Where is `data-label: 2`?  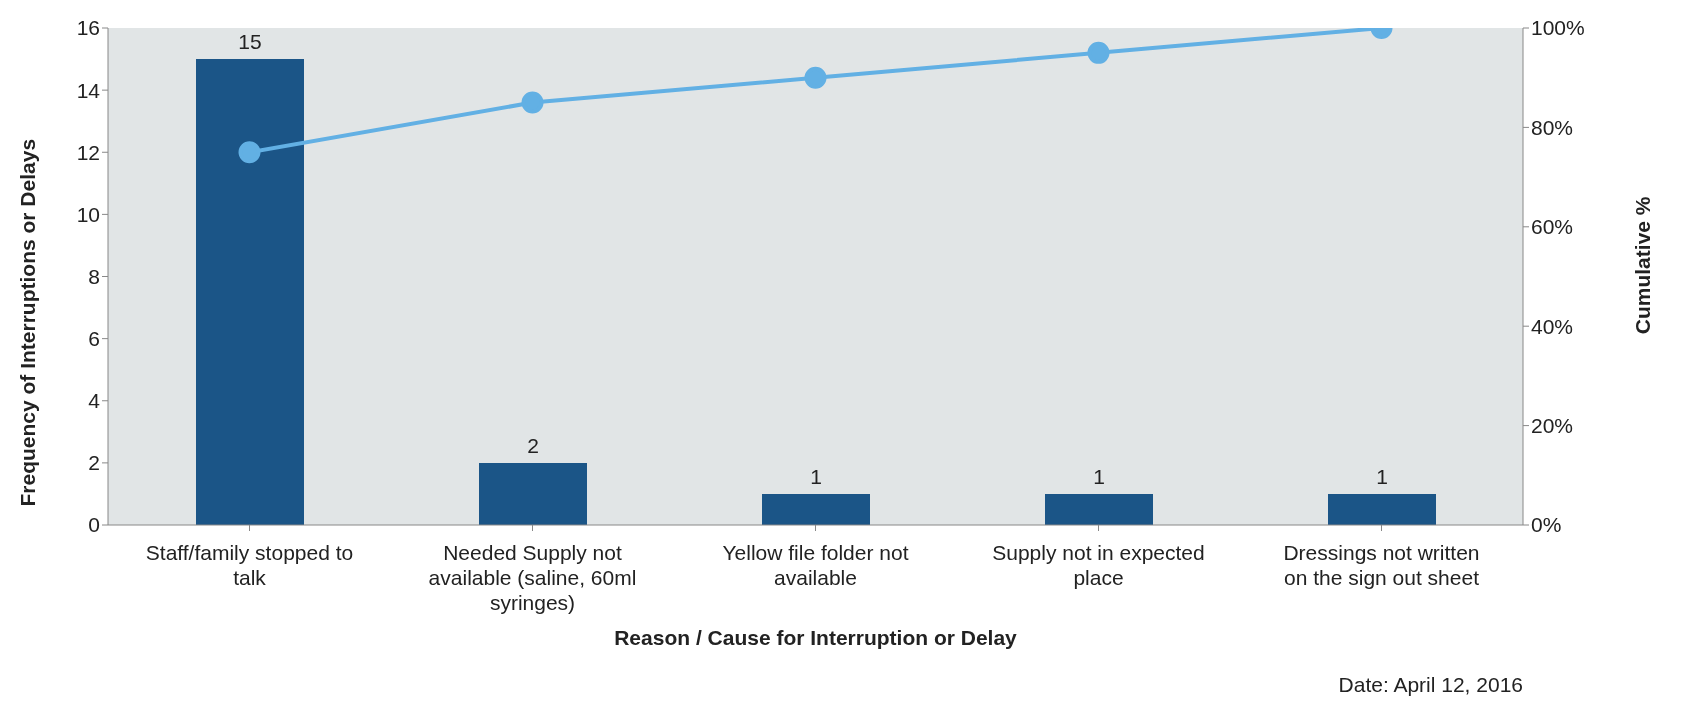 data-label: 2 is located at coordinates (533, 445).